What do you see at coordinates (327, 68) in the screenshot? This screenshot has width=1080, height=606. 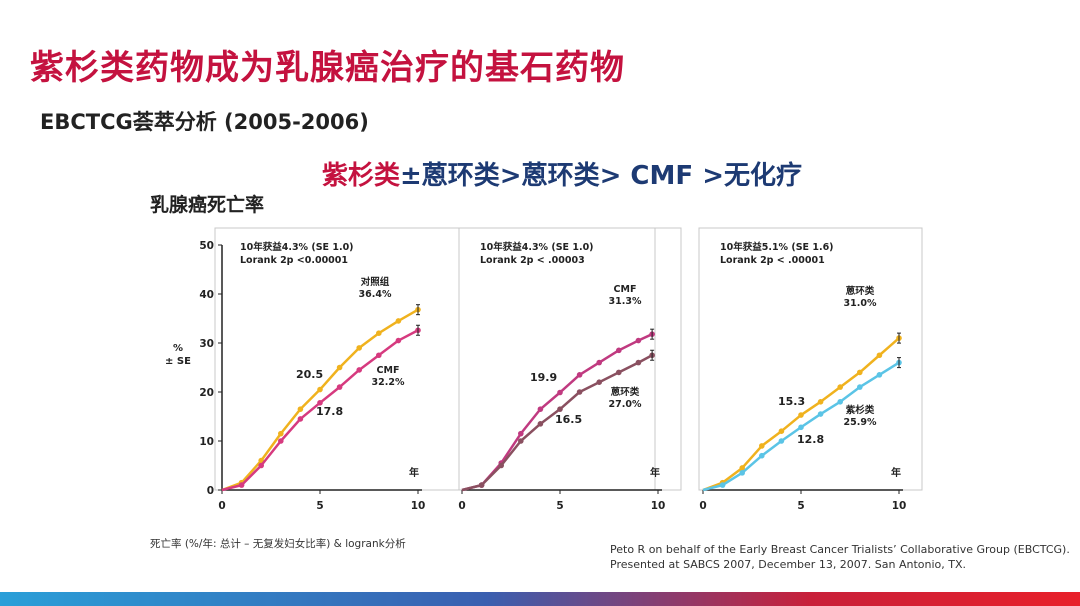 I see `page-title: 紫杉类药物成为乳腺癌治疗的基石药物` at bounding box center [327, 68].